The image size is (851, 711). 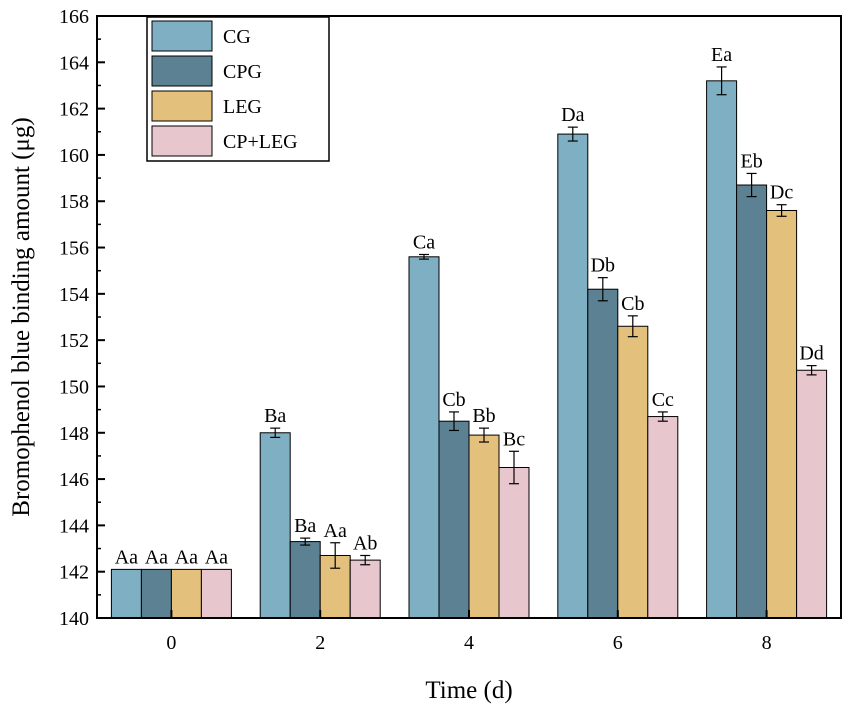 I want to click on y-tick-label: 162, so click(x=74, y=110).